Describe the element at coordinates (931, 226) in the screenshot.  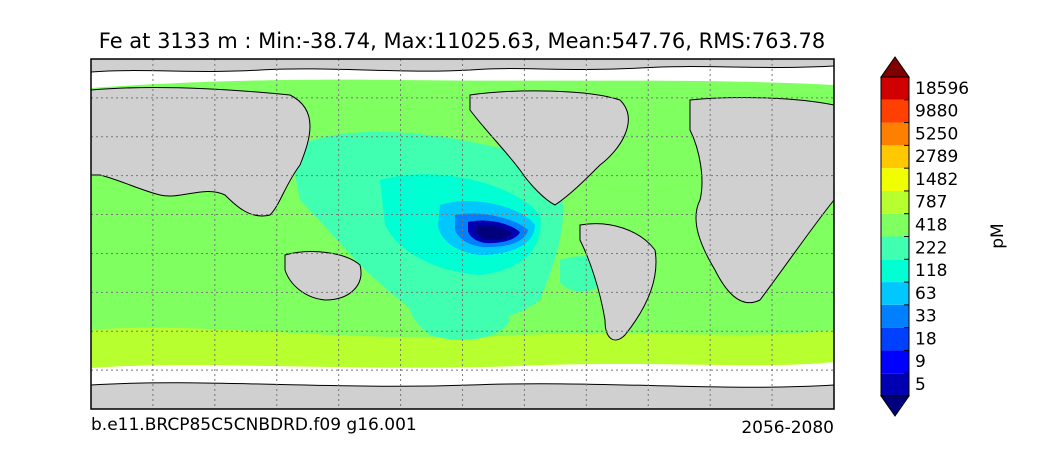
I see `colorbar-tick-label: 418` at that location.